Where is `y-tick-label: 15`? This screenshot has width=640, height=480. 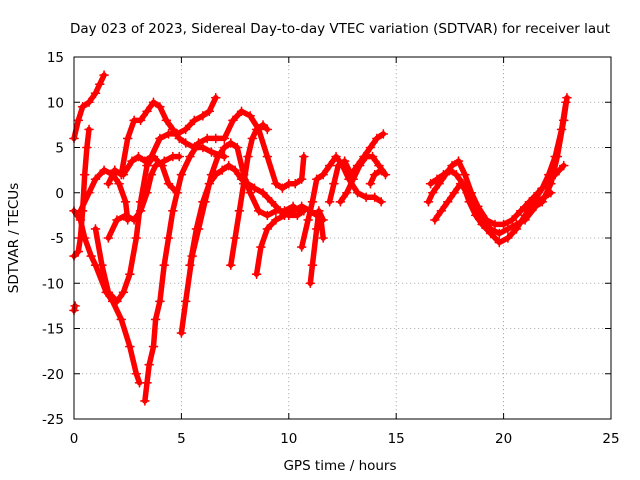 y-tick-label: 15 is located at coordinates (55, 58).